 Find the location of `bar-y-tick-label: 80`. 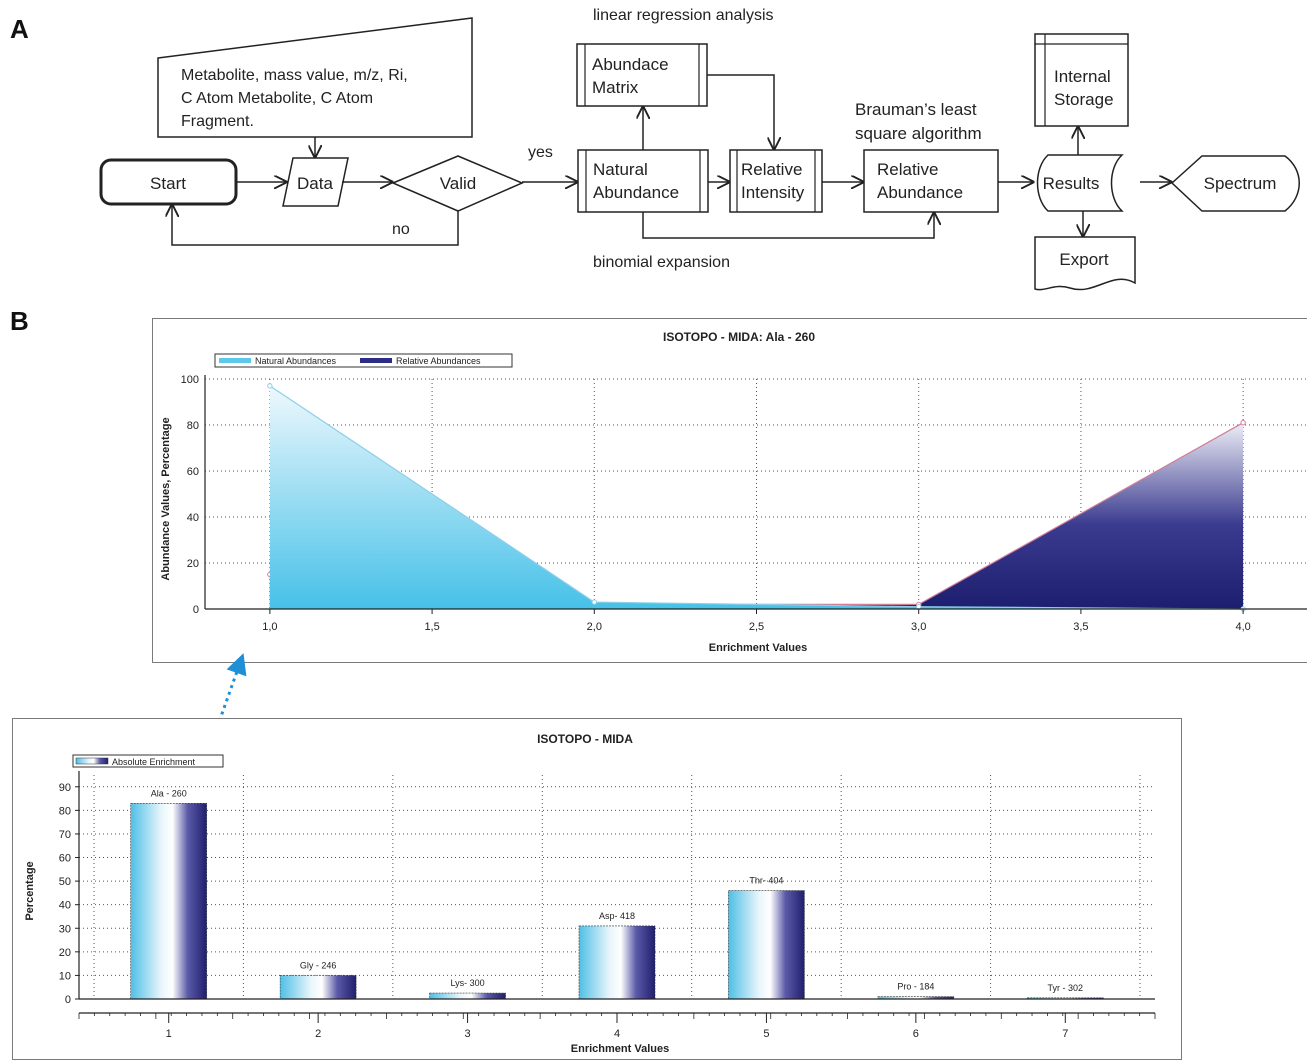

bar-y-tick-label: 80 is located at coordinates (65, 811).